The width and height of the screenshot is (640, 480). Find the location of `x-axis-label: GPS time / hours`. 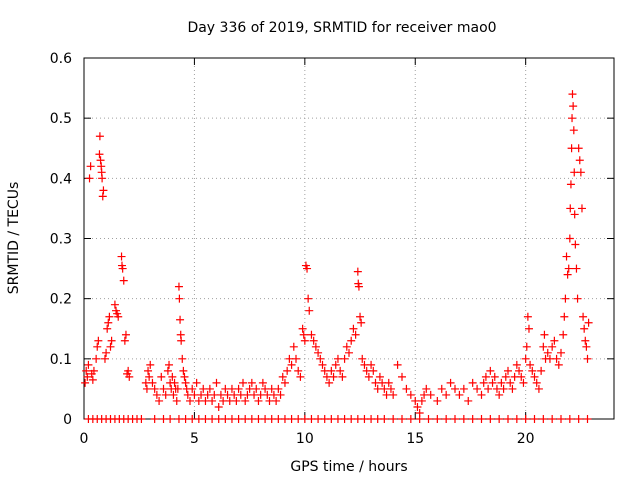

x-axis-label: GPS time / hours is located at coordinates (348, 467).